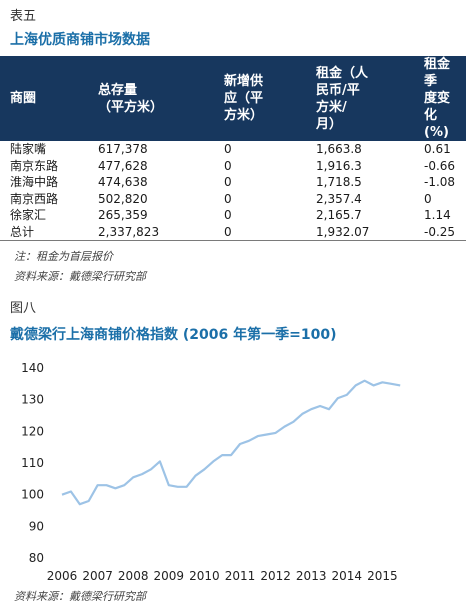  What do you see at coordinates (173, 335) in the screenshot?
I see `chart-title: 戴德梁行上海商铺价格指数 (2006 年第一季=100)` at bounding box center [173, 335].